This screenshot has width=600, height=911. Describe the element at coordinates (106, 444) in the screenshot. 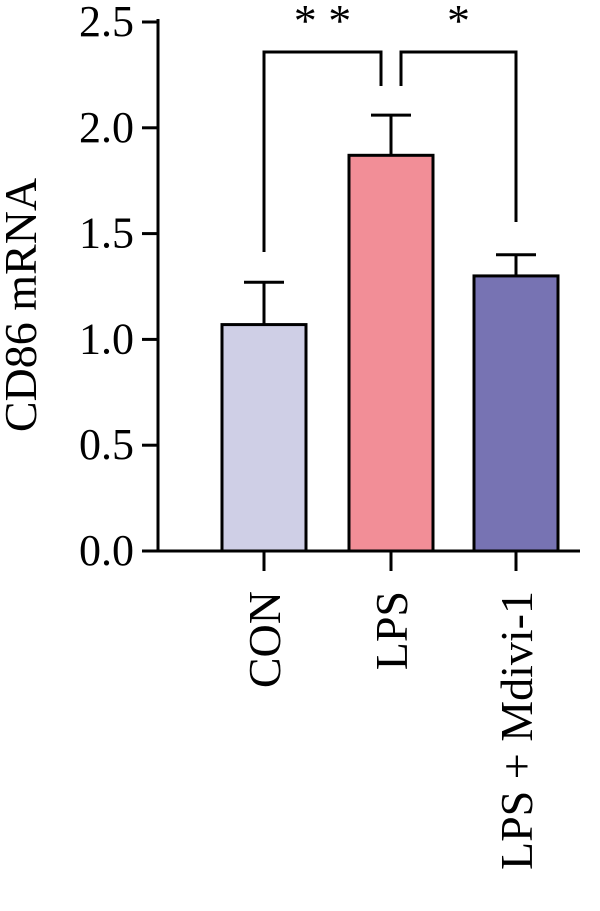

I see `y-tick-label-1: 0.5` at that location.